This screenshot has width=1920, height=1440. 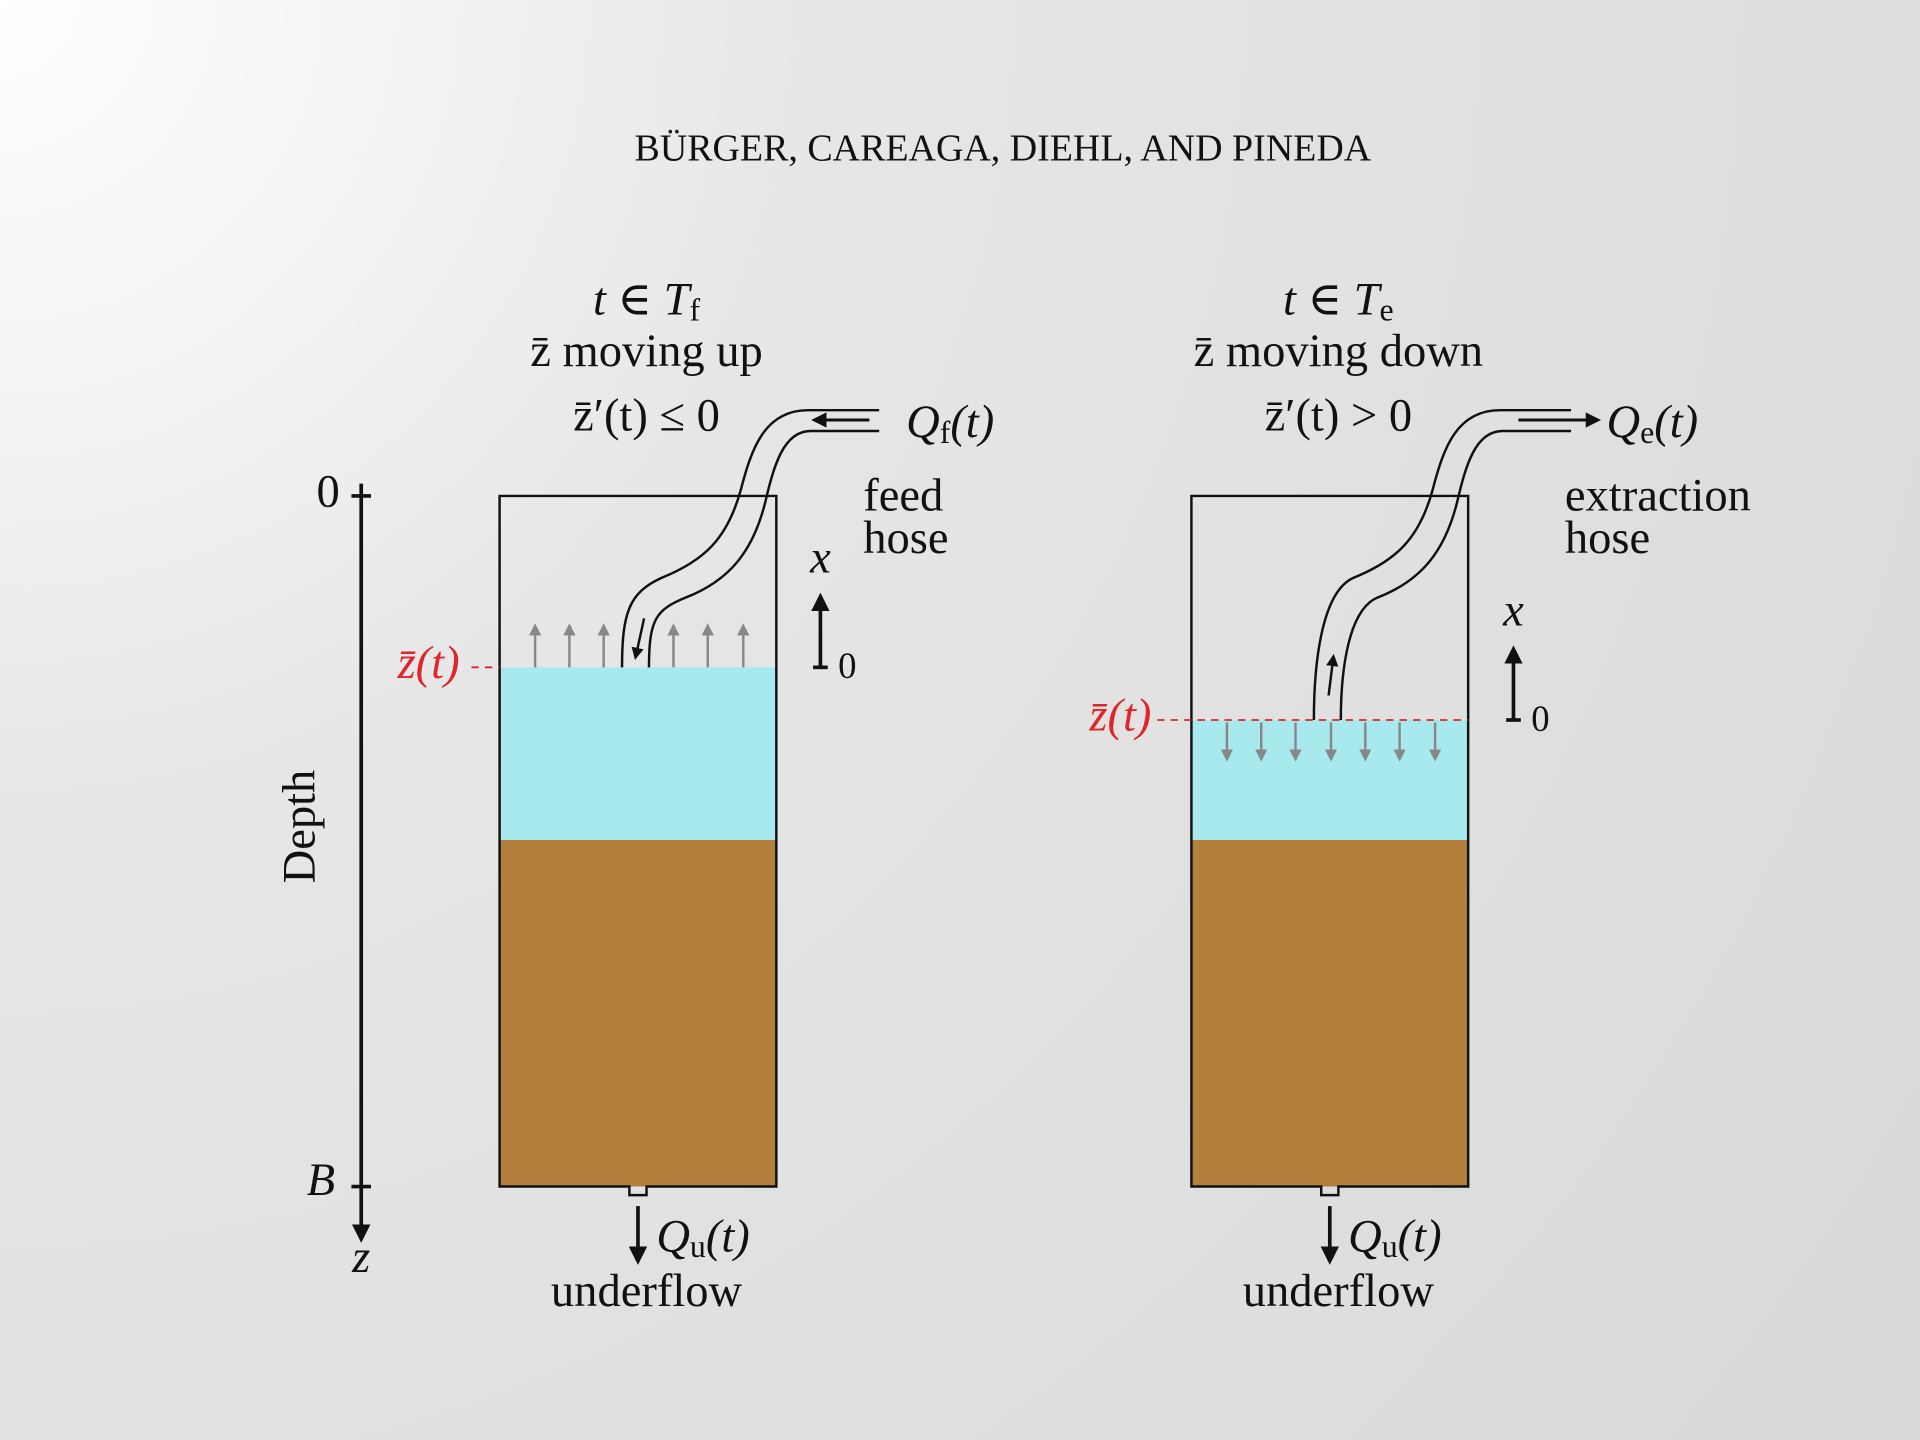 I want to click on condition: t ∈ Tf, so click(x=646, y=300).